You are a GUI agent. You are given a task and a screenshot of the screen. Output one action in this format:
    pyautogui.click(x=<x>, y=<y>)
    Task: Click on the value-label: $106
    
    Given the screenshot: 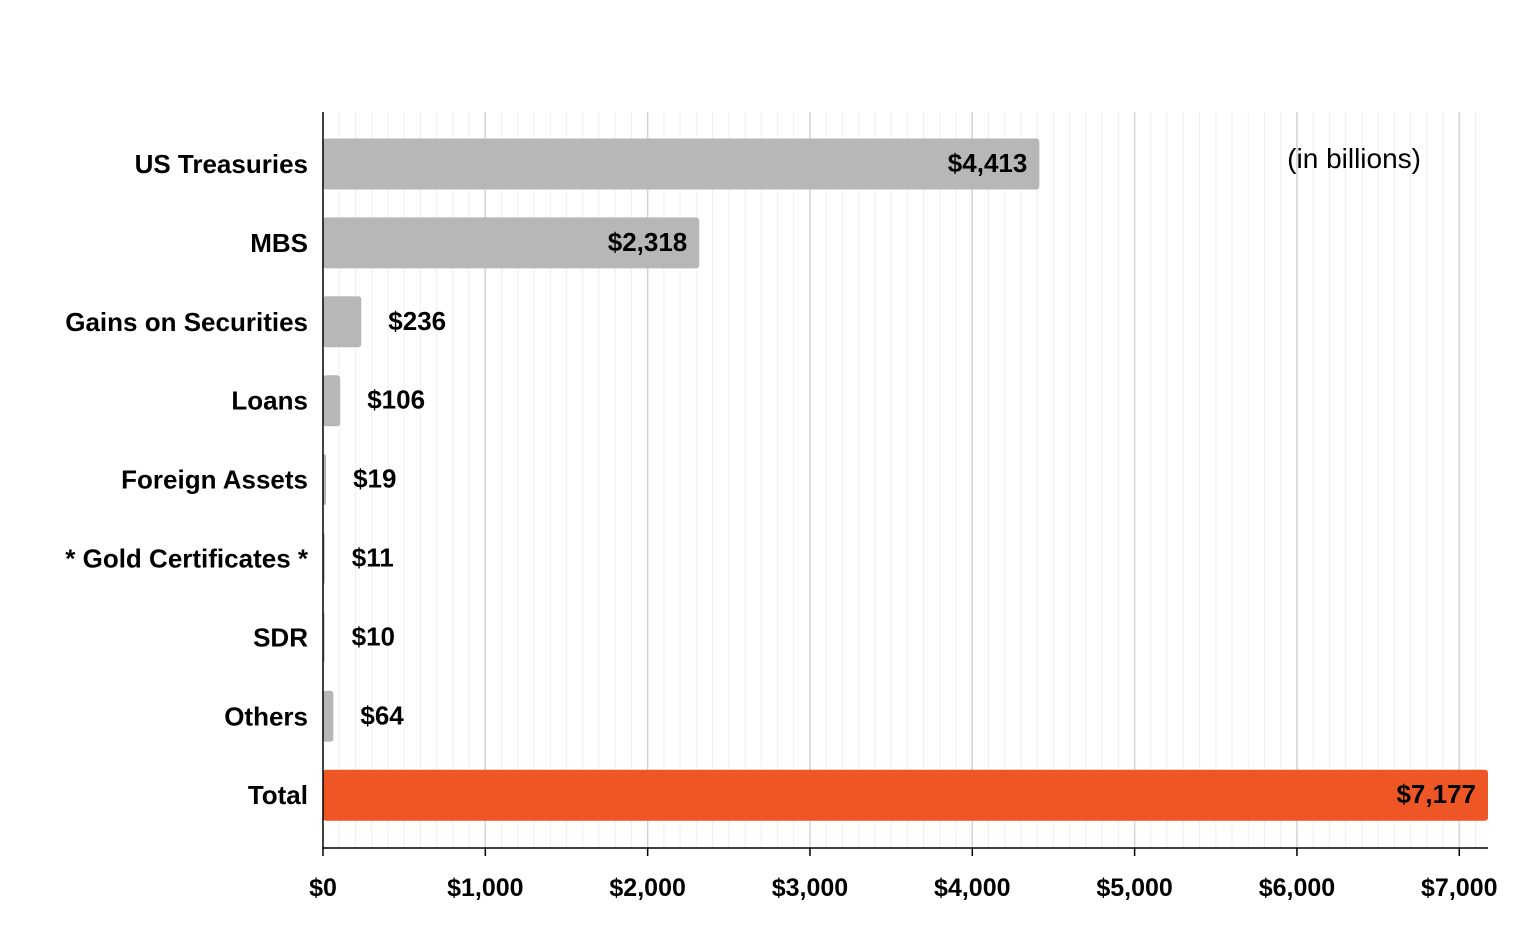 What is the action you would take?
    pyautogui.click(x=396, y=400)
    